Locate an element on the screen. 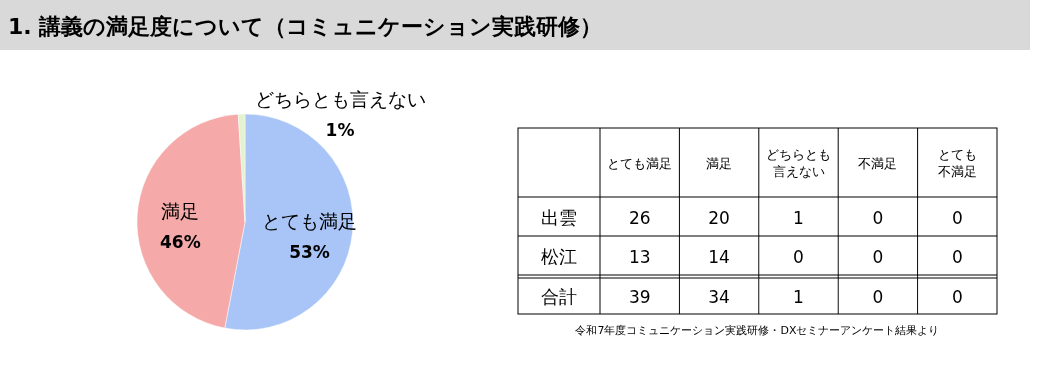 The width and height of the screenshot is (1045, 366). data-label: 13 is located at coordinates (639, 256).